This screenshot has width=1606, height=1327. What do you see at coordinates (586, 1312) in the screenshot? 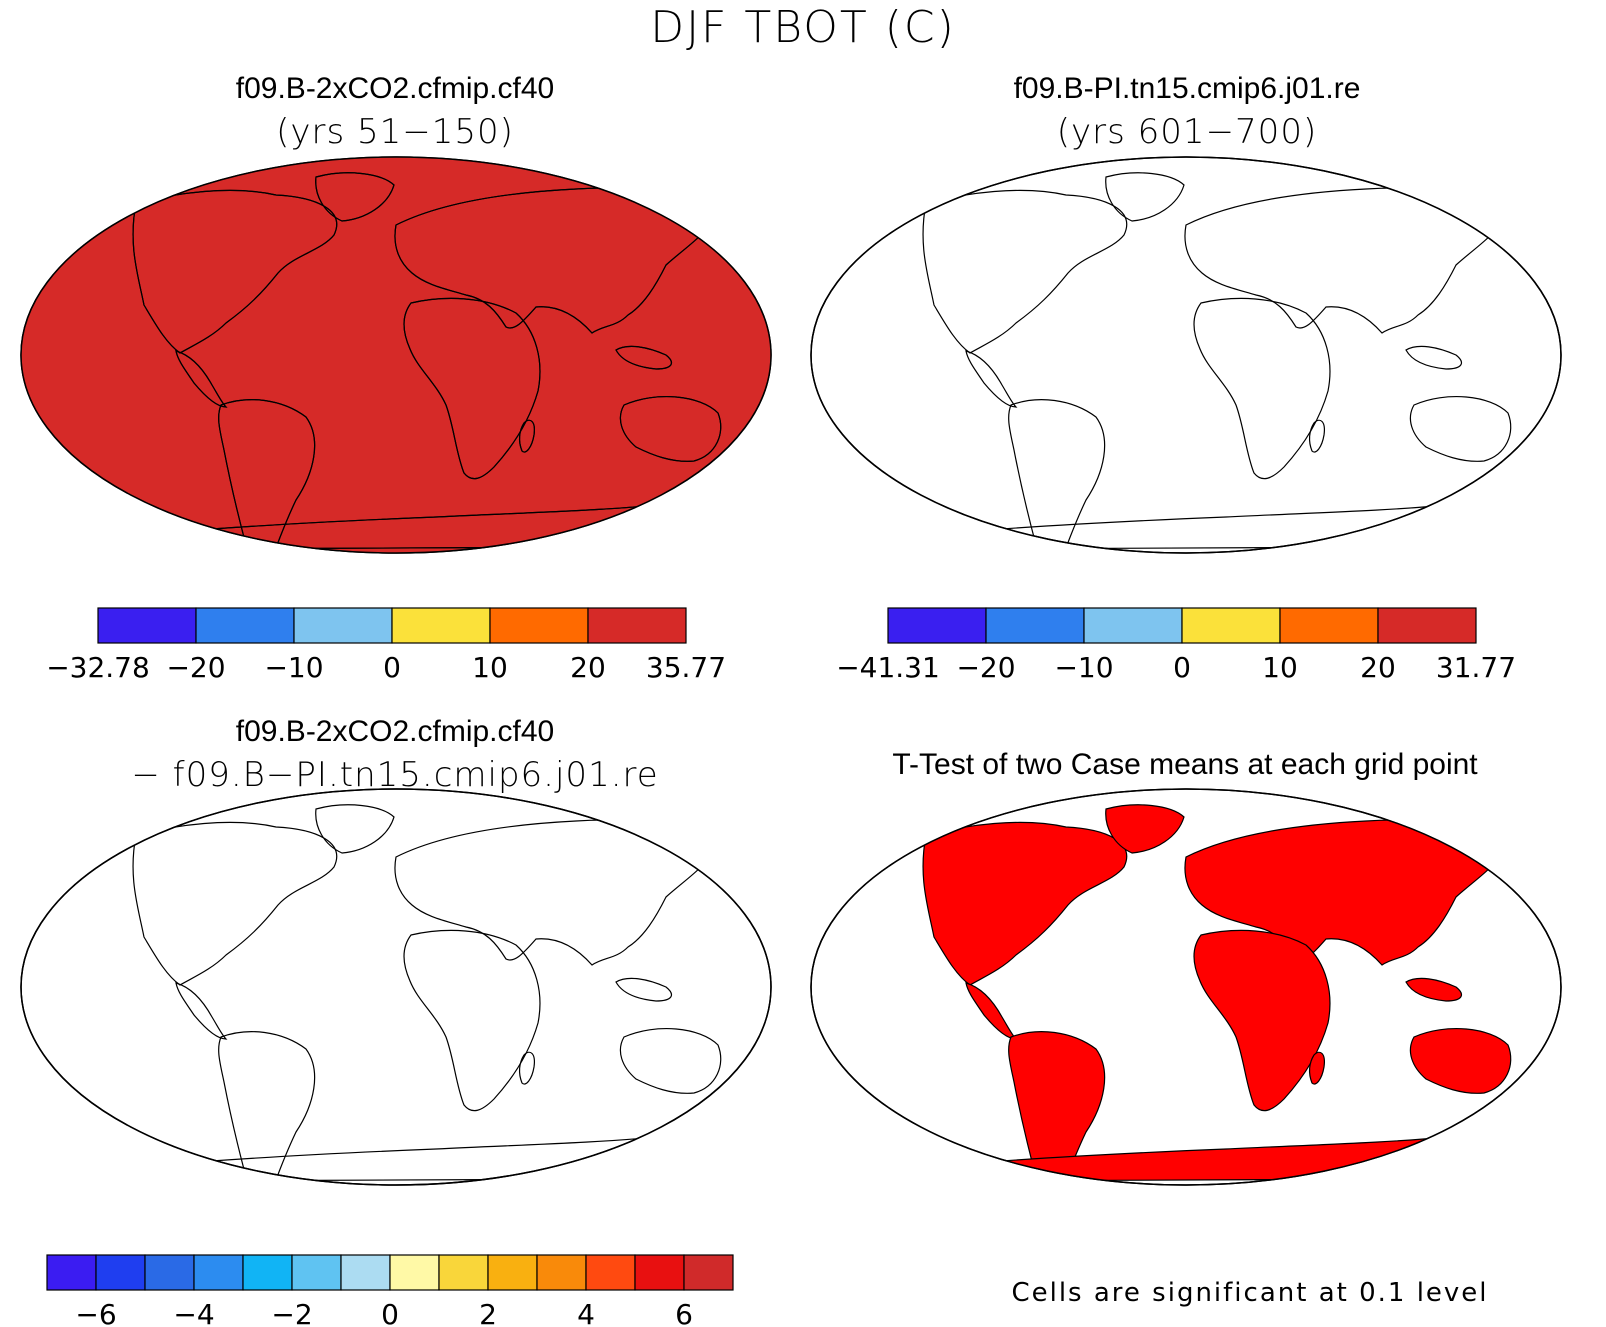
I see `colorbar-tick-label: 4` at bounding box center [586, 1312].